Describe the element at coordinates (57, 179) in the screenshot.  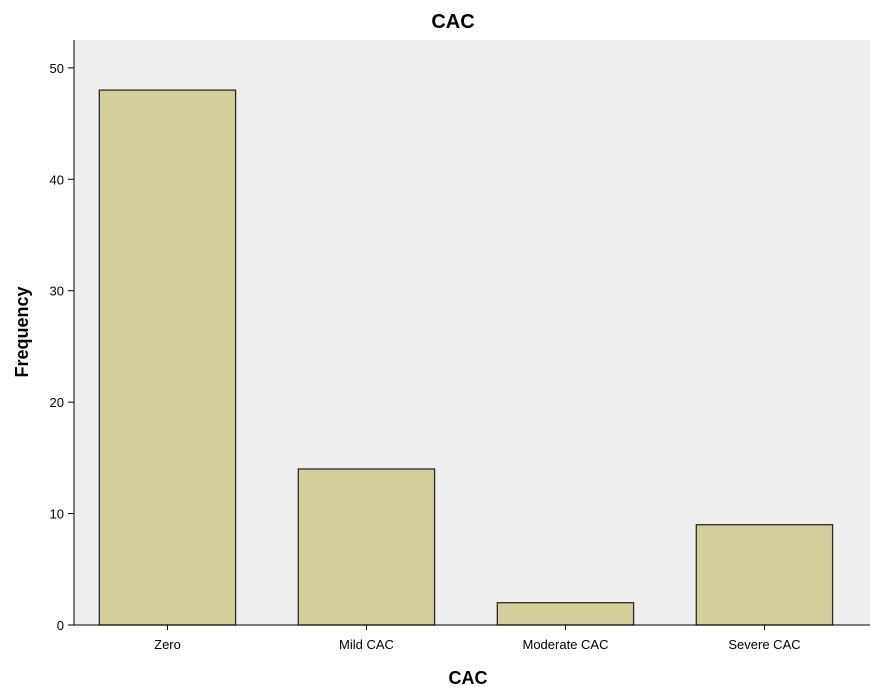
I see `y-tick-label: 40` at that location.